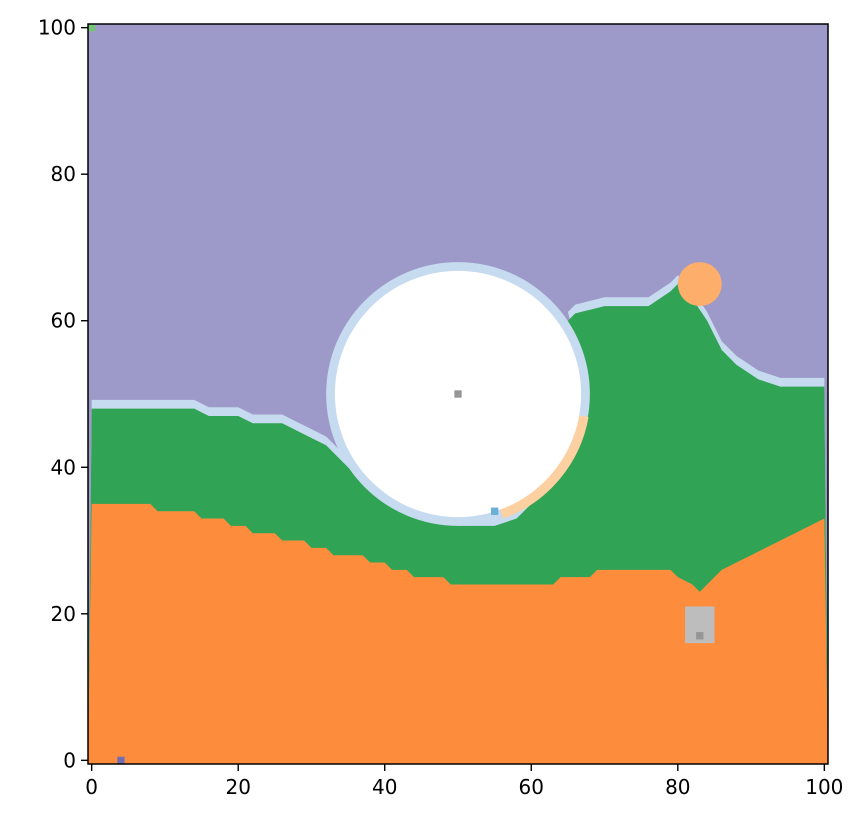 The width and height of the screenshot is (868, 828). What do you see at coordinates (57, 28) in the screenshot?
I see `y-tick-label: 100` at bounding box center [57, 28].